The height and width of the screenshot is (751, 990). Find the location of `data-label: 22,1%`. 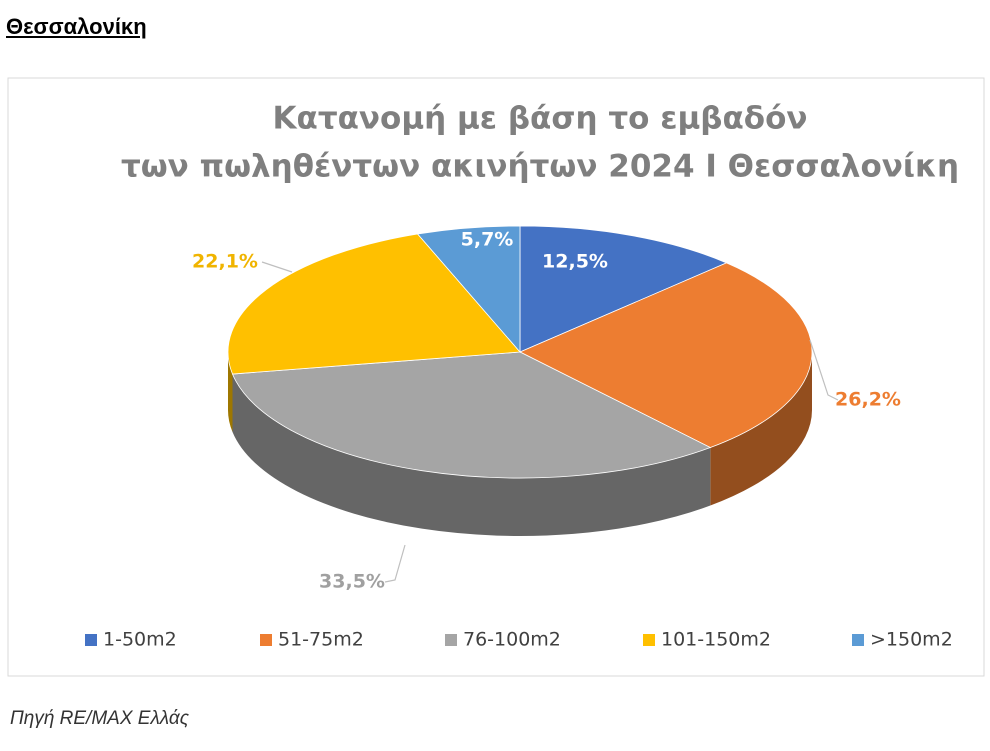

data-label: 22,1% is located at coordinates (225, 262).